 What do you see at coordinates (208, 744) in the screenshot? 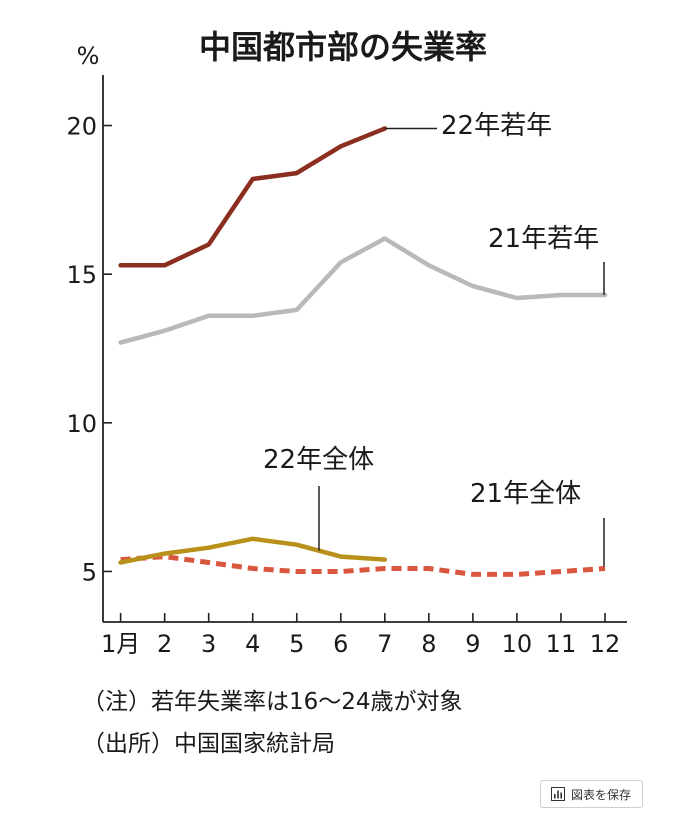
I see `chart-source: （出所）中国国家統計局` at bounding box center [208, 744].